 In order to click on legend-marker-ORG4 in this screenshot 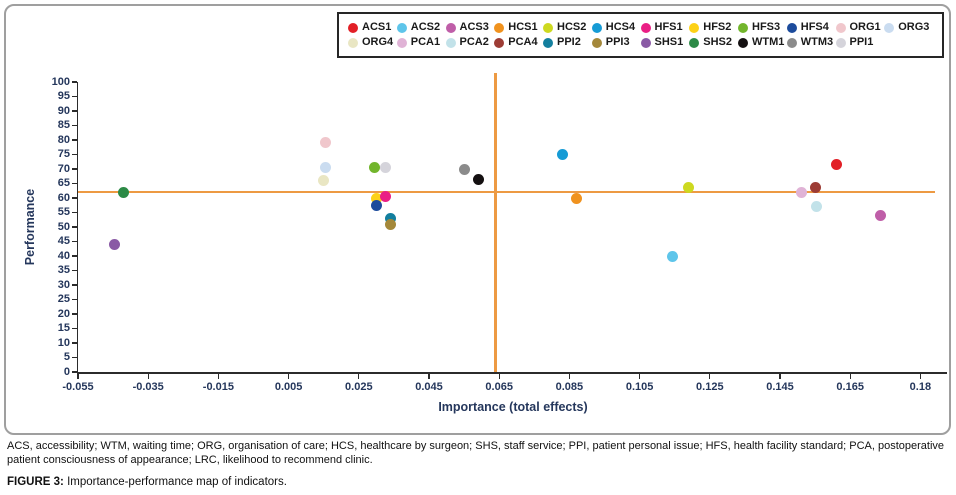, I will do `click(353, 42)`.